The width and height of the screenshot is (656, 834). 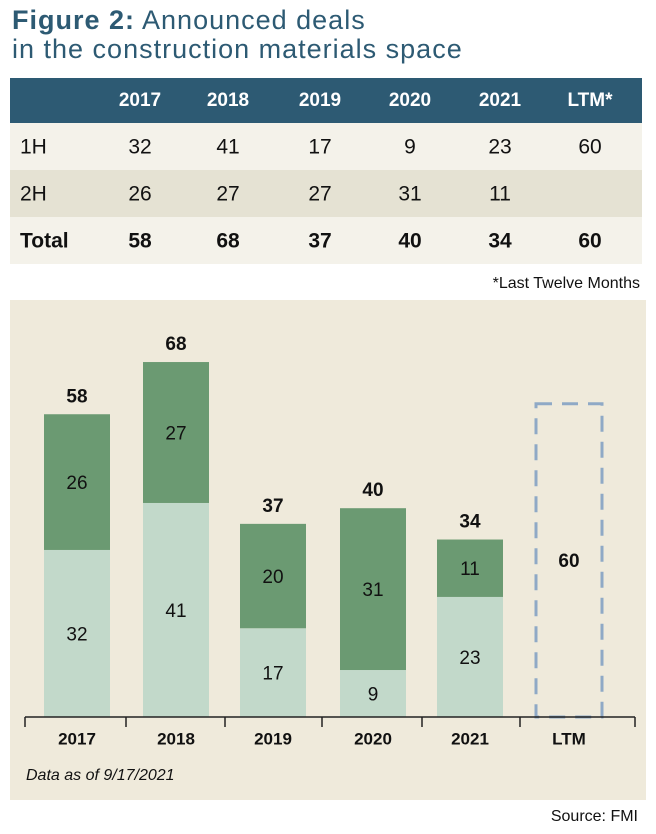 What do you see at coordinates (499, 147) in the screenshot?
I see `table-cell: 23` at bounding box center [499, 147].